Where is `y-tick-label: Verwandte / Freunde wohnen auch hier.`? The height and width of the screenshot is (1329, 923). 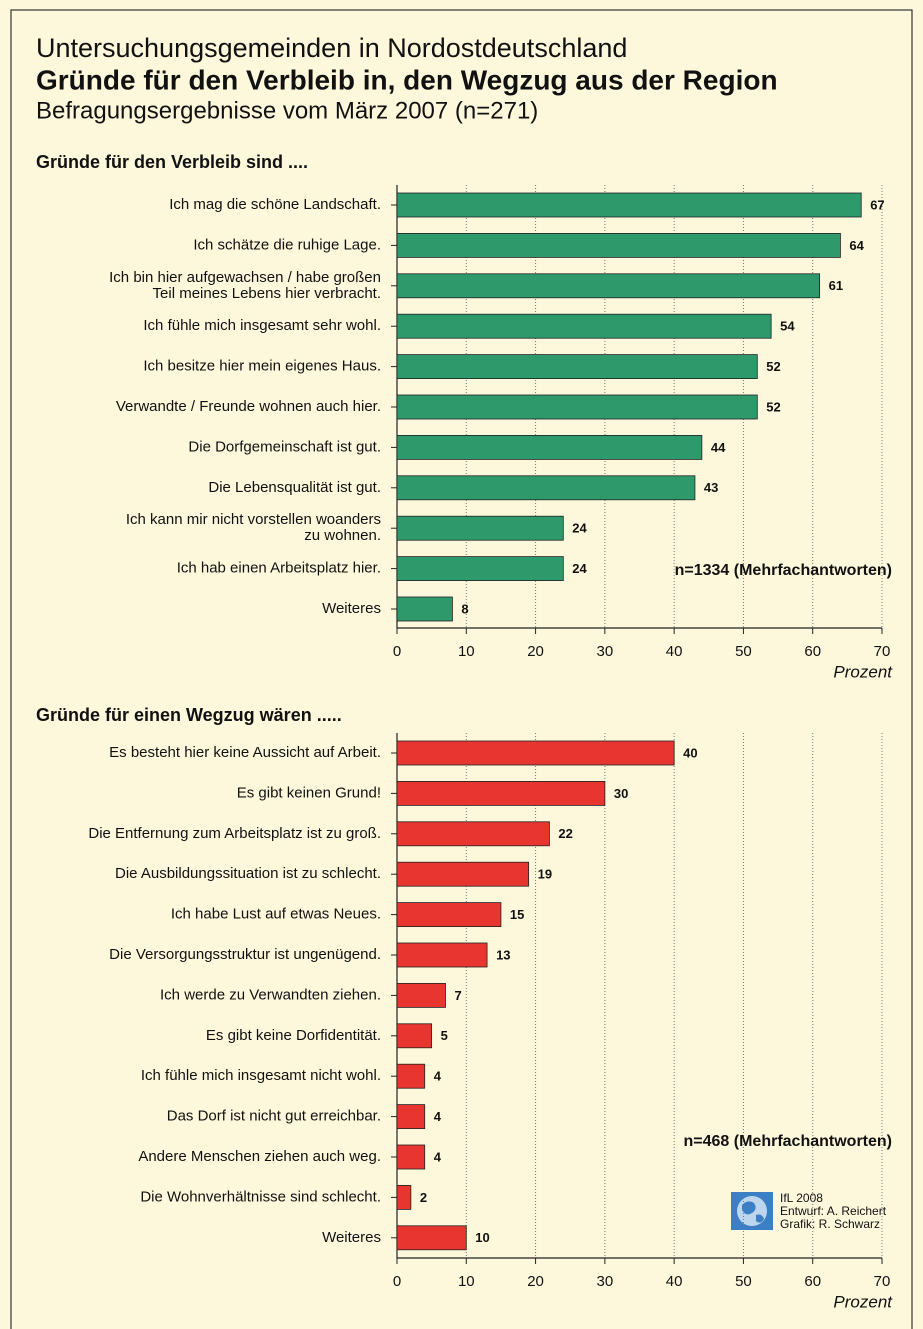
y-tick-label: Verwandte / Freunde wohnen auch hier. is located at coordinates (248, 406).